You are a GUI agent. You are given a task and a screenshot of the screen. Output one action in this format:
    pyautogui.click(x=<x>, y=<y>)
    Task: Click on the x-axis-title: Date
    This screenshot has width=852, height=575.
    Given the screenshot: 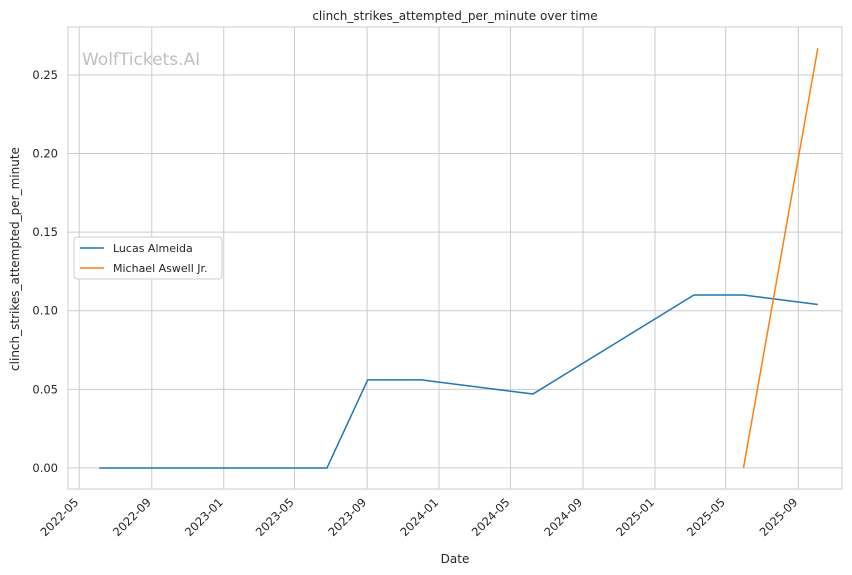 What is the action you would take?
    pyautogui.click(x=455, y=559)
    